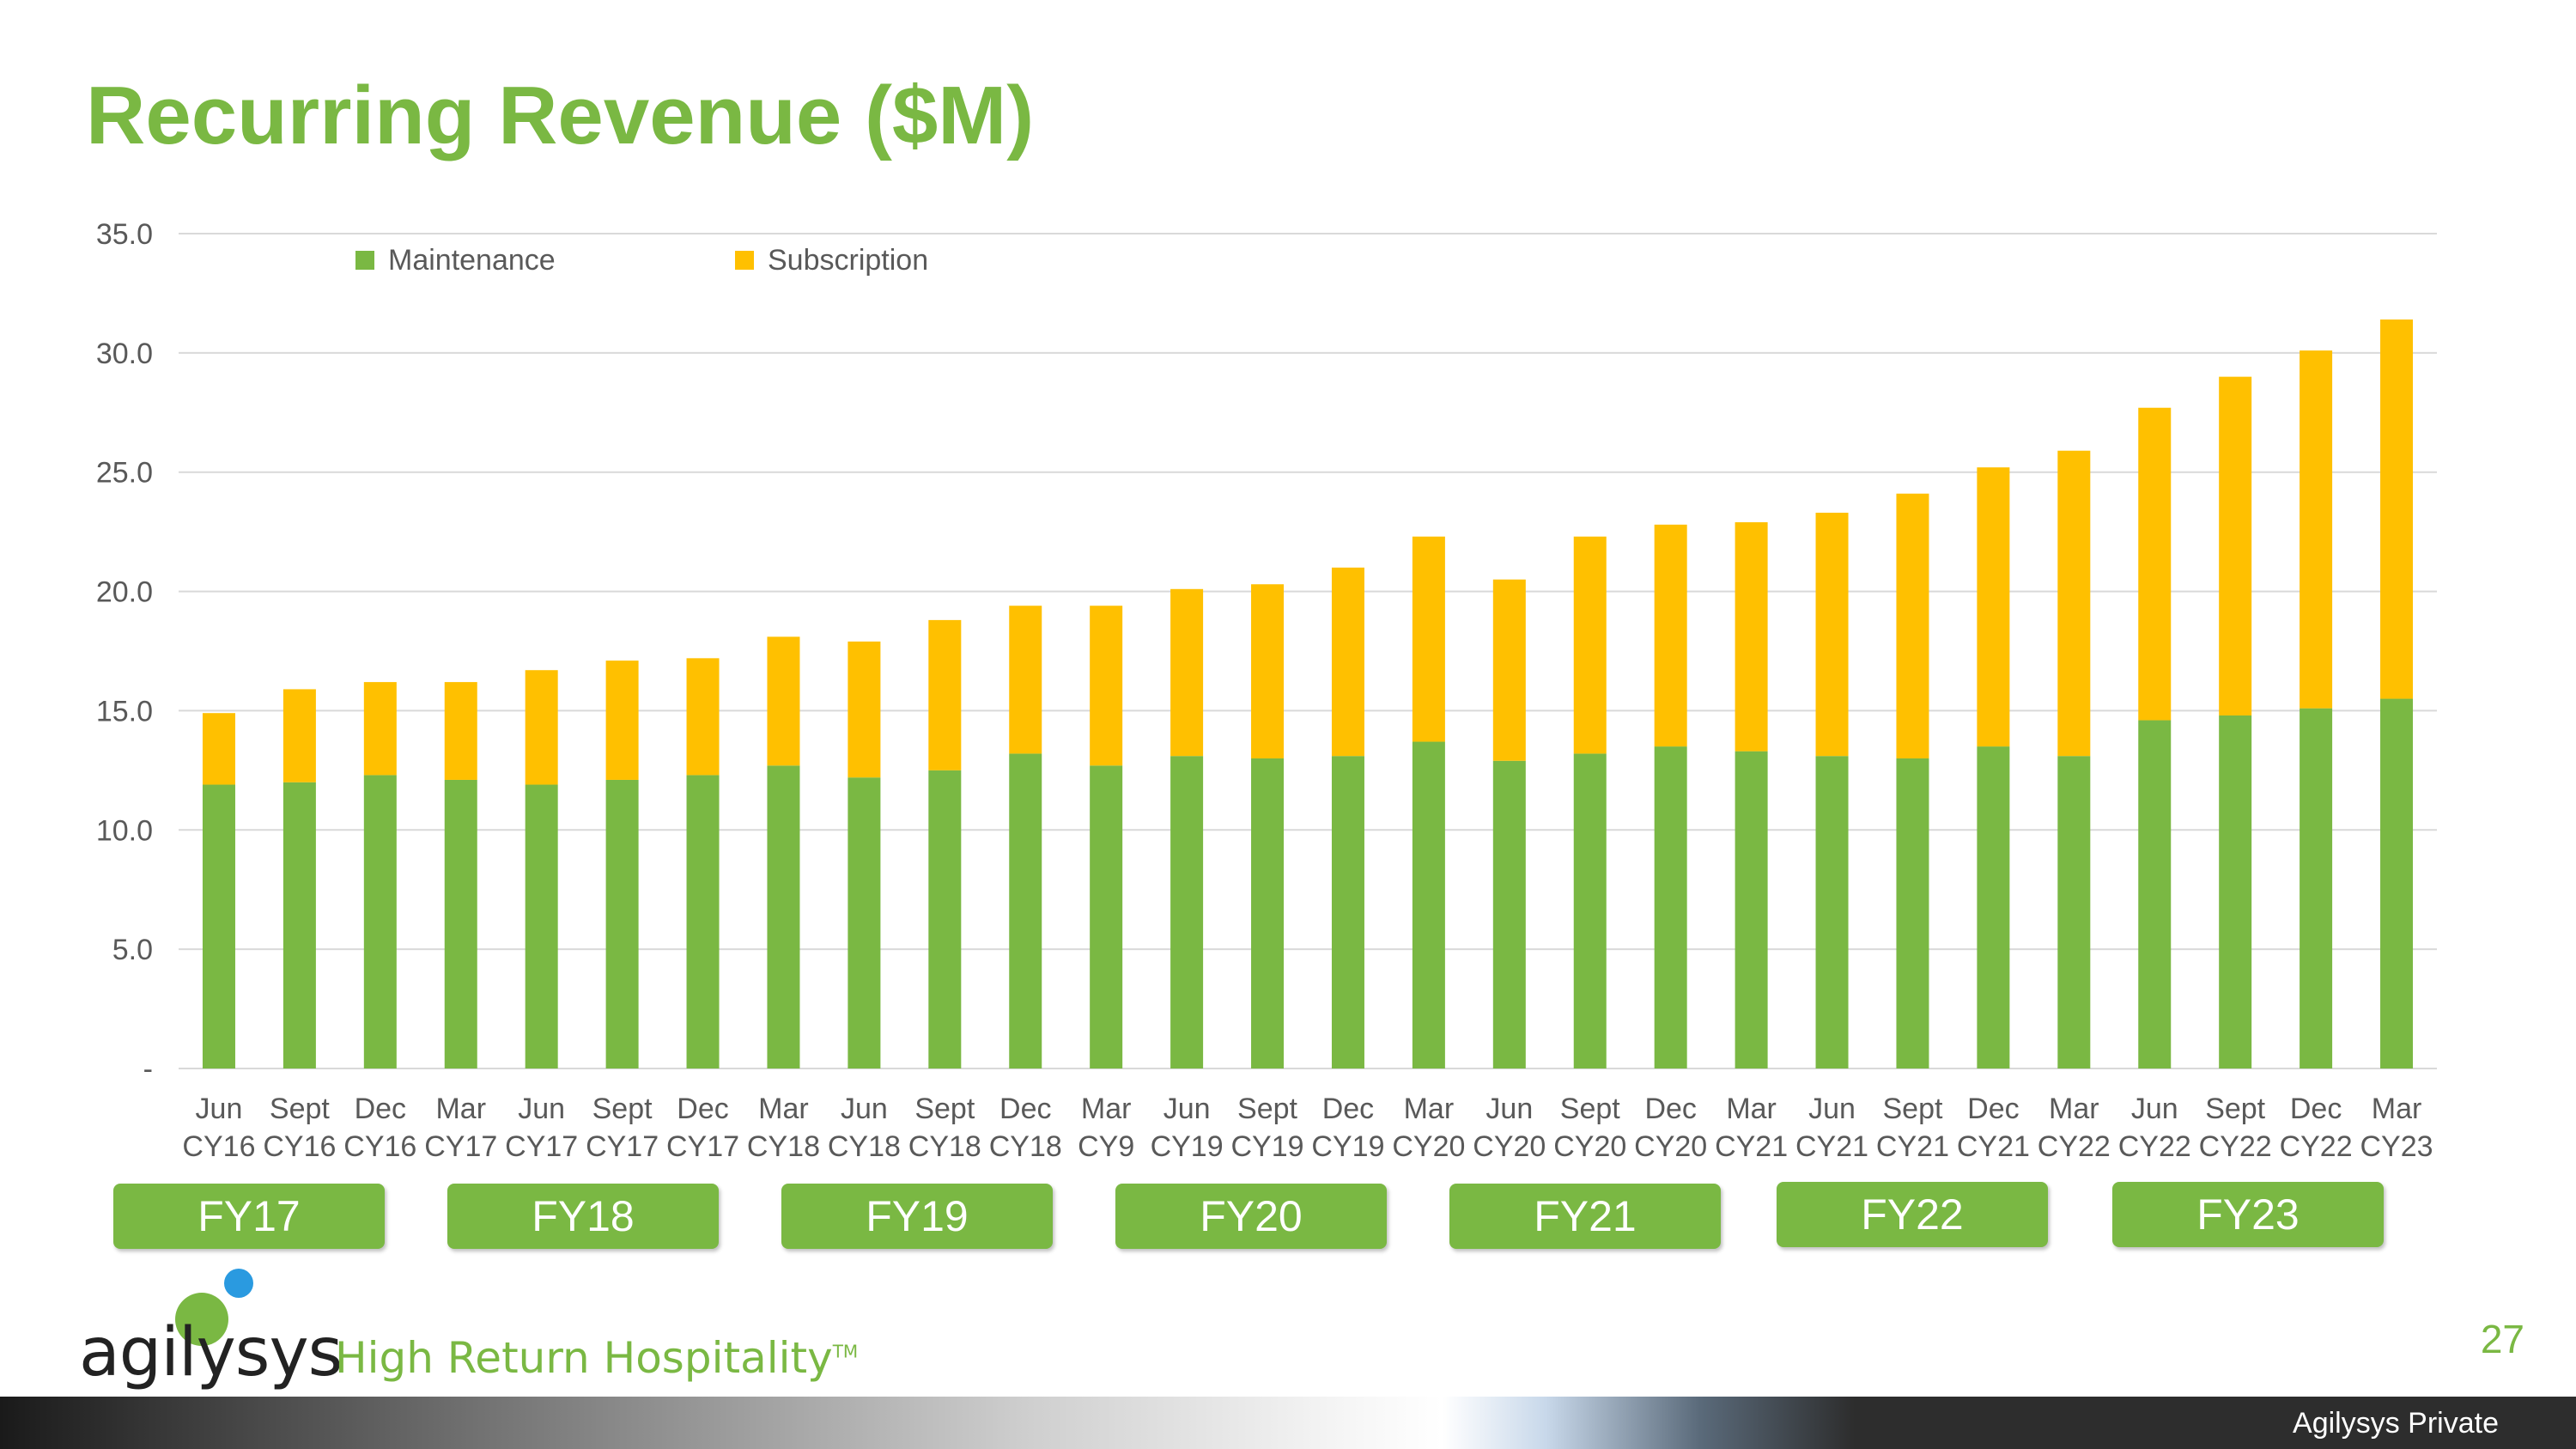 This screenshot has width=2576, height=1449. Describe the element at coordinates (583, 1216) in the screenshot. I see `fiscal-year-label: FY18` at that location.